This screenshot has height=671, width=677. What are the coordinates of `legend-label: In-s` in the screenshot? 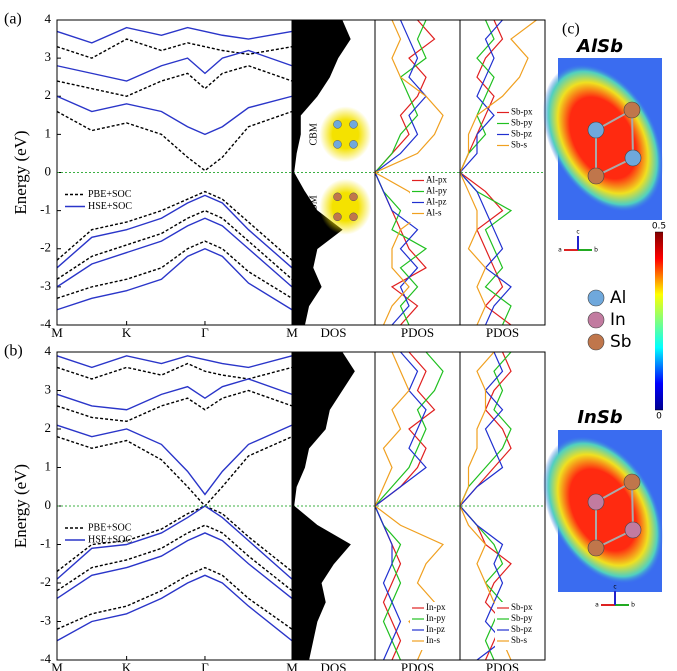 It's located at (433, 640).